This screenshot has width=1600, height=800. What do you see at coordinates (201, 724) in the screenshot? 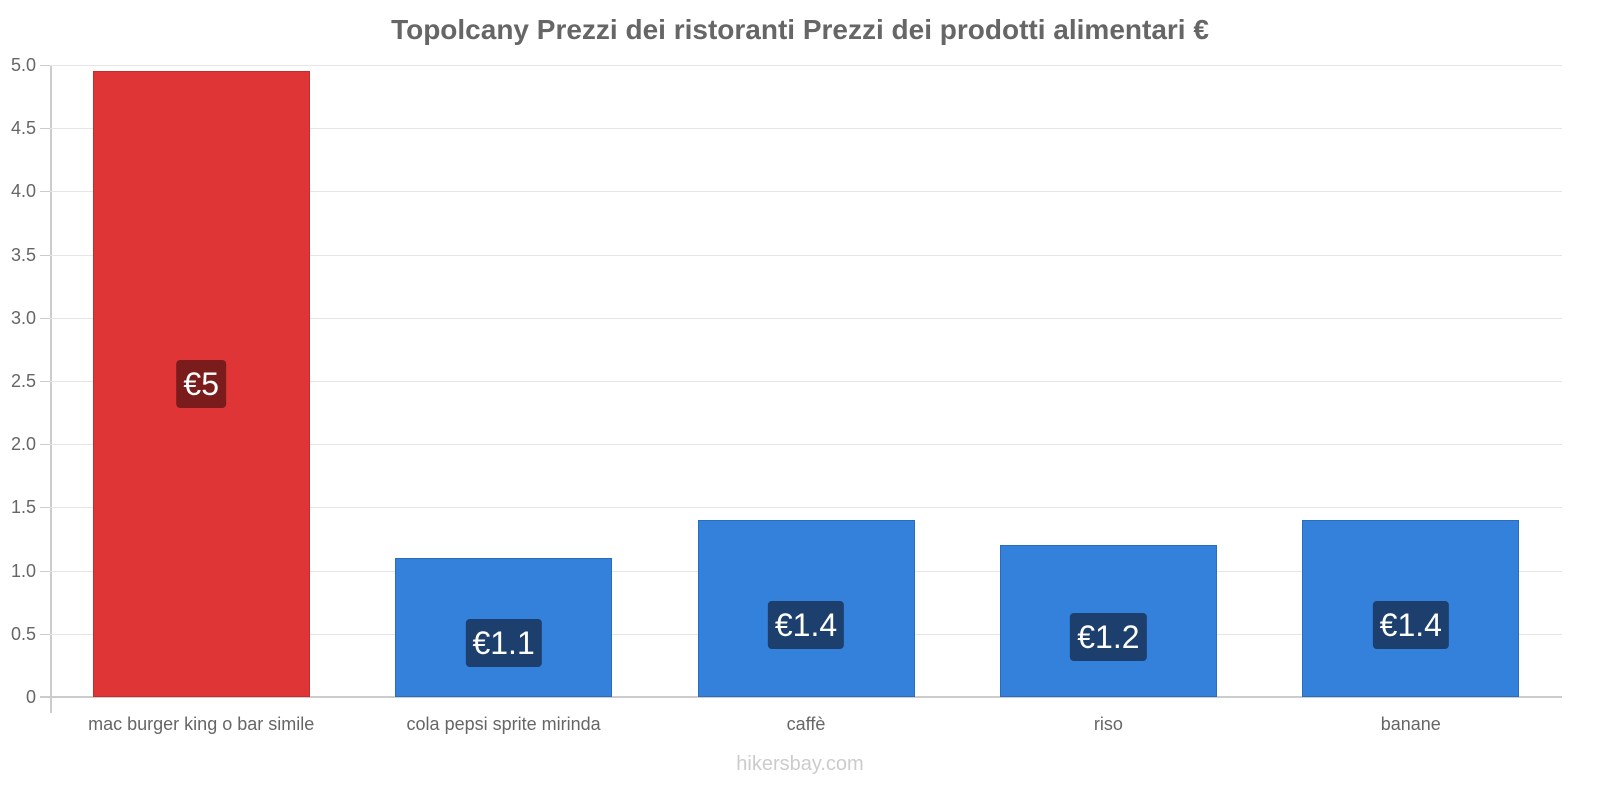
I see `x-category-label: mac burger king o bar simile` at bounding box center [201, 724].